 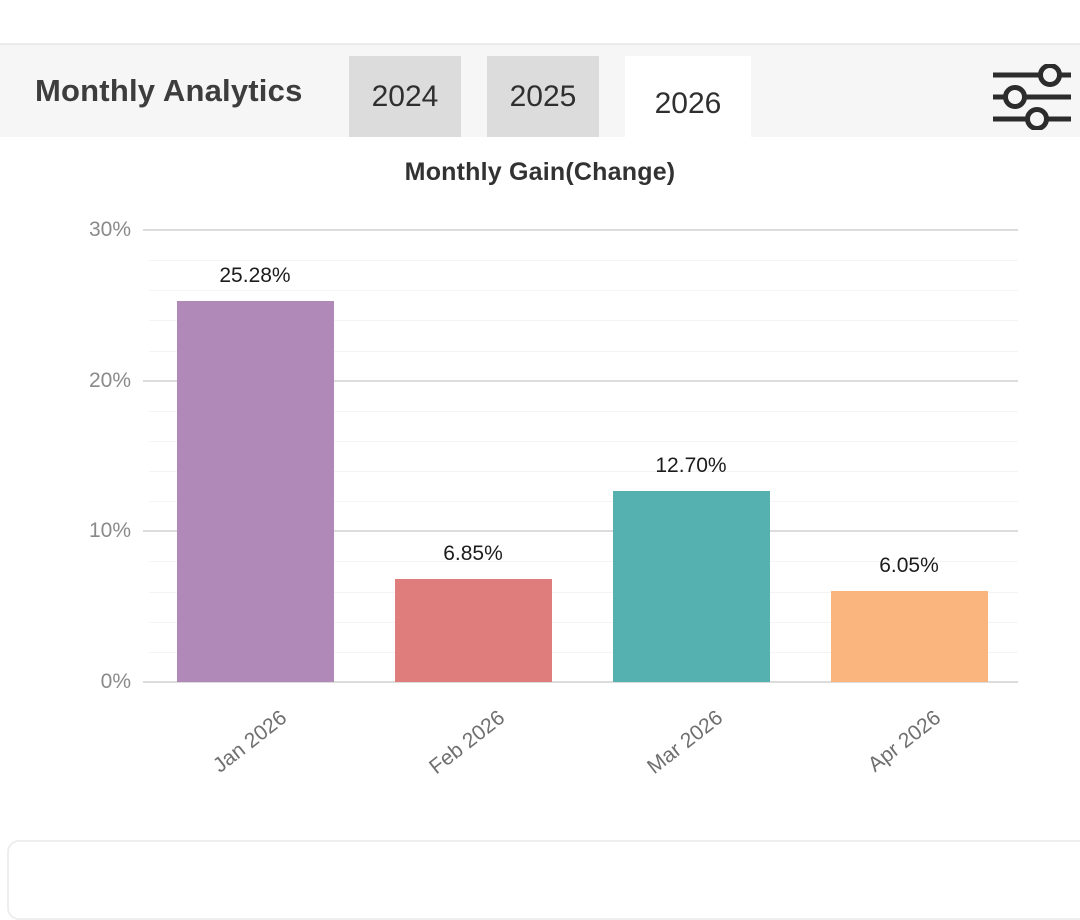 I want to click on x-axis-label: Jan 2026, so click(x=250, y=742).